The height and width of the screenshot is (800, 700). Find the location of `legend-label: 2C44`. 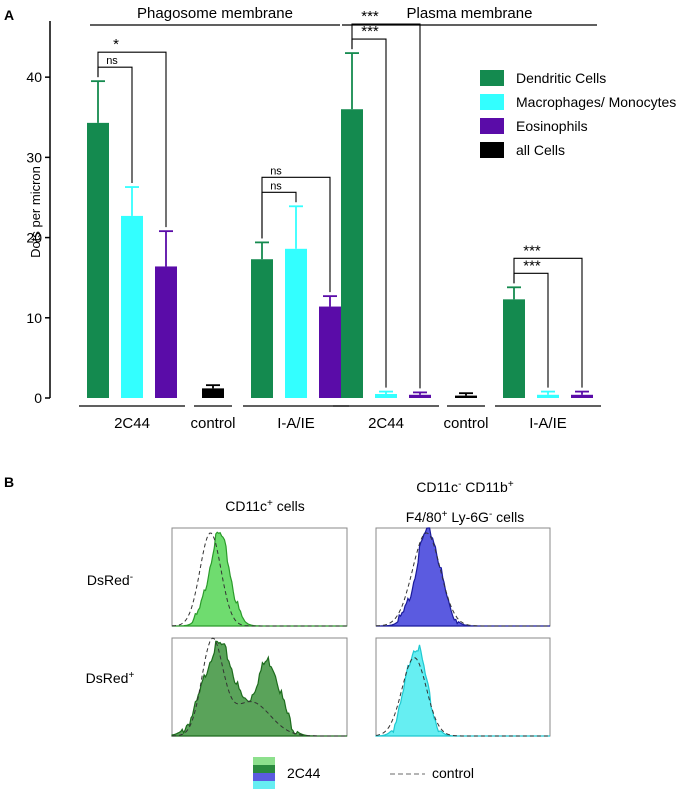

legend-label: 2C44 is located at coordinates (304, 773).